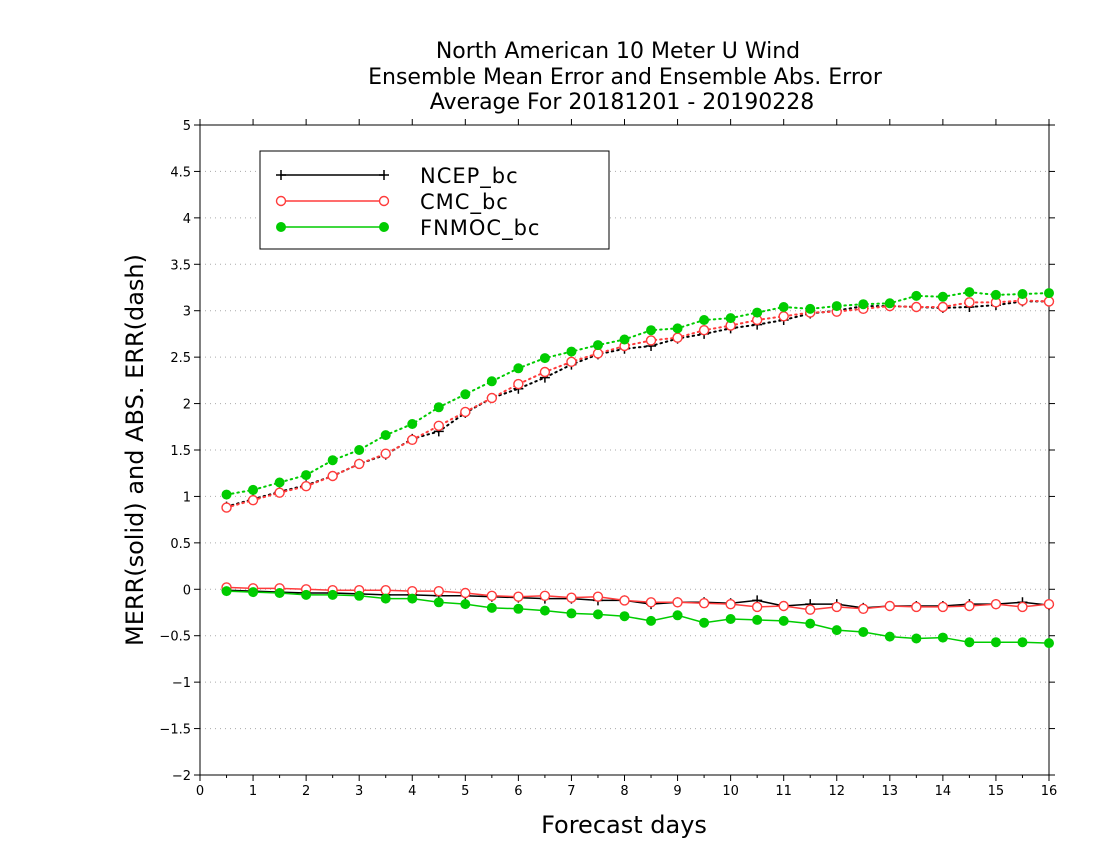 This screenshot has height=850, width=1100. What do you see at coordinates (187, 219) in the screenshot?
I see `y-tick-label: 4` at bounding box center [187, 219].